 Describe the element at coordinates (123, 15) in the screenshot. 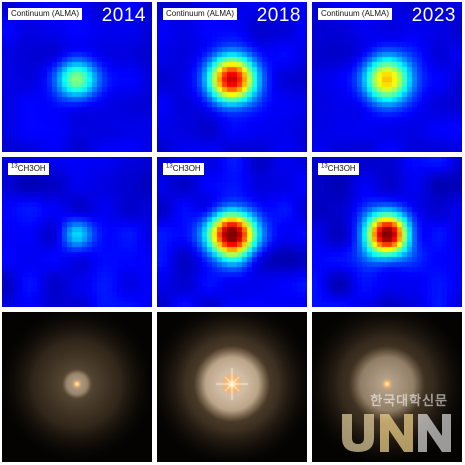

I see `year-label-2014: 2014` at that location.